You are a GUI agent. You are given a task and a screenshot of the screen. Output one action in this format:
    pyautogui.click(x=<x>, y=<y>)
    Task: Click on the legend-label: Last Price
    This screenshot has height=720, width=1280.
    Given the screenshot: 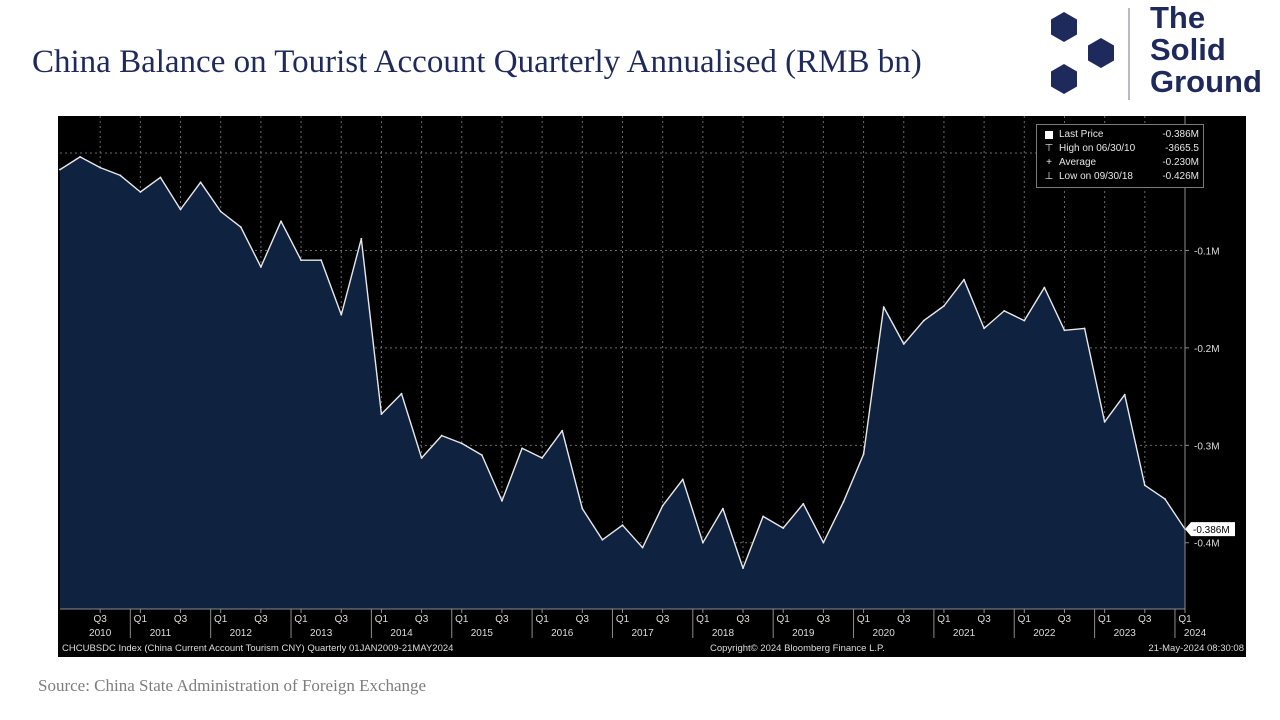 What is the action you would take?
    pyautogui.click(x=1081, y=134)
    